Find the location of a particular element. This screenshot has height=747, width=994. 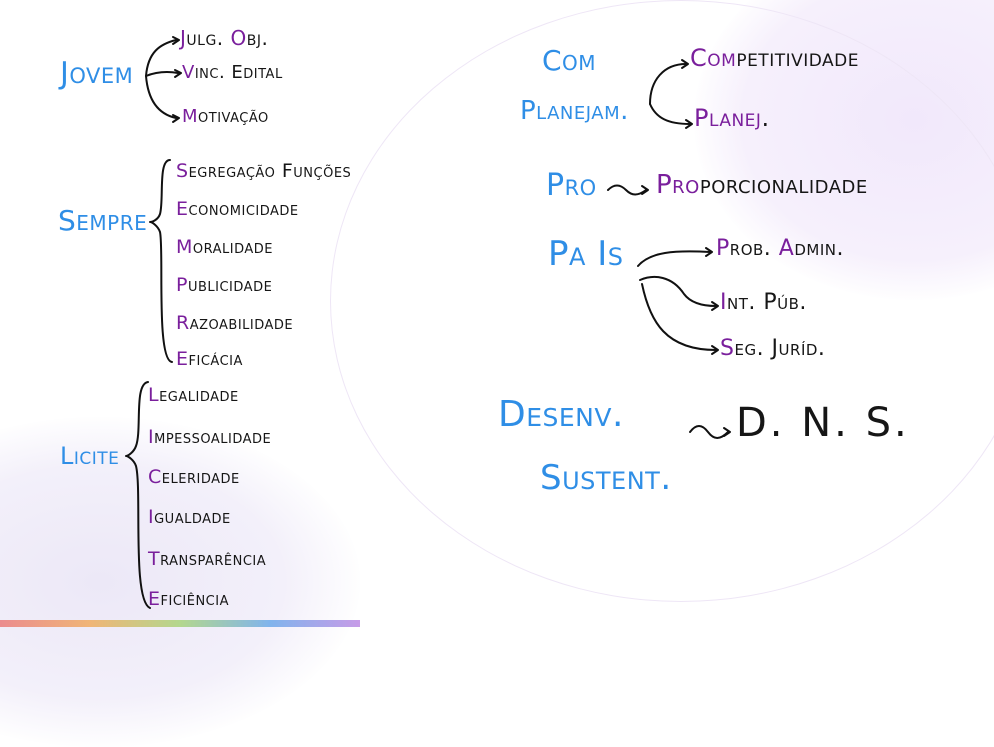

pais-item-3: Seg. Juríd. is located at coordinates (772, 348).